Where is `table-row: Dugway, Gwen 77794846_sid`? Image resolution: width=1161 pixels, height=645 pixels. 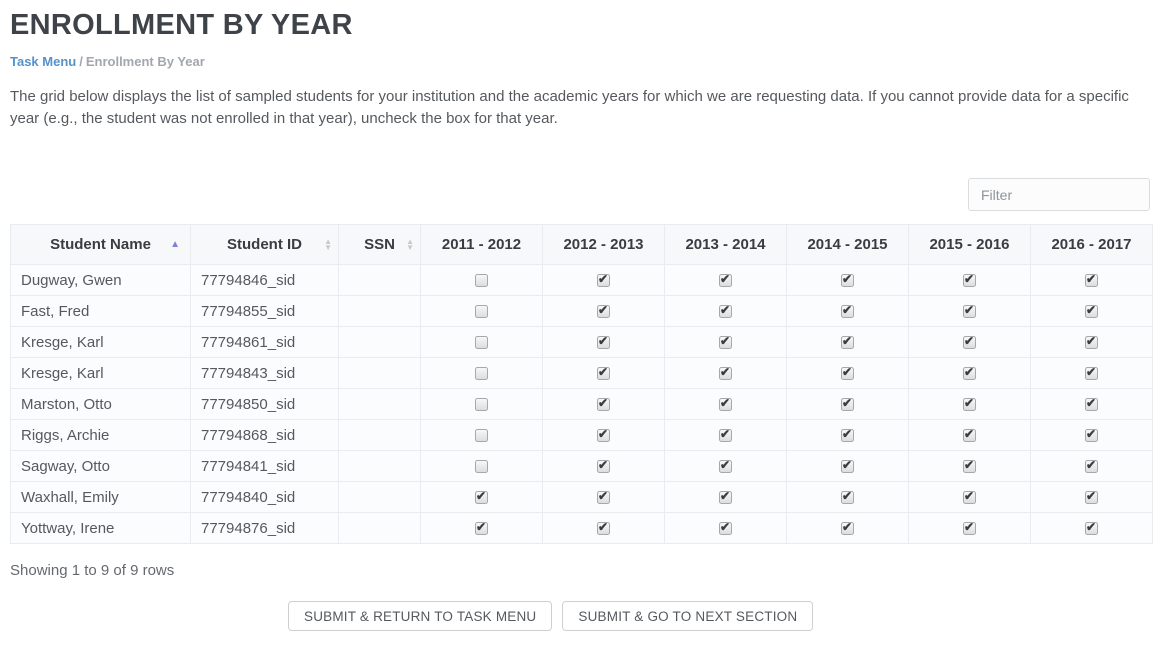 table-row: Dugway, Gwen 77794846_sid is located at coordinates (581, 280).